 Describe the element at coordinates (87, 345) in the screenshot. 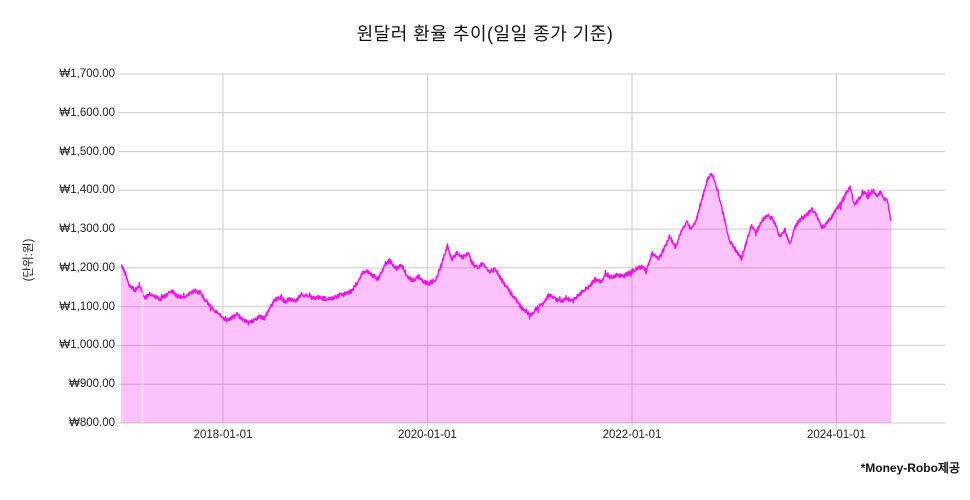

I see `y-tick-label: ₩1,000.00` at that location.